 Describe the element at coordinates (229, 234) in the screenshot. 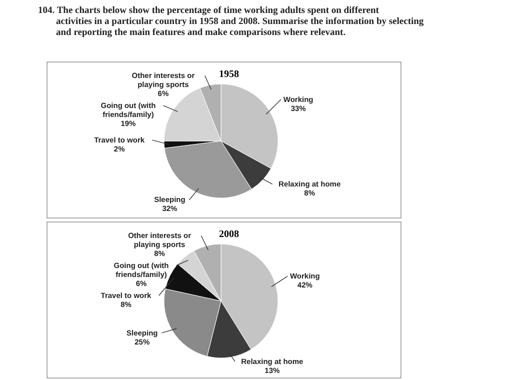

I see `chart-title: 2008` at that location.